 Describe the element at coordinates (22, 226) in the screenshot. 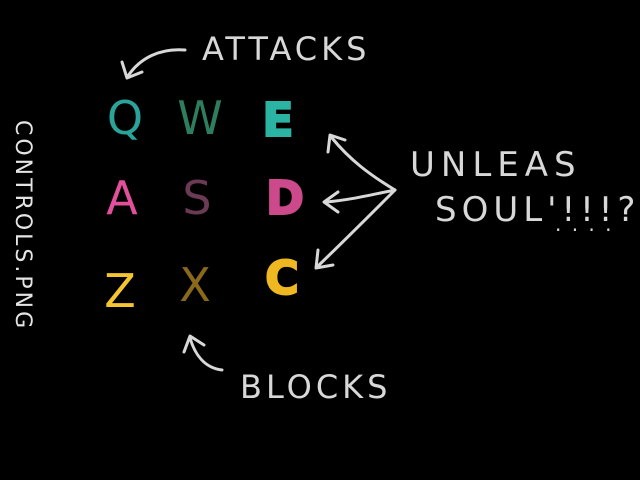

I see `file-name-label: CONTROLS.PNG` at that location.